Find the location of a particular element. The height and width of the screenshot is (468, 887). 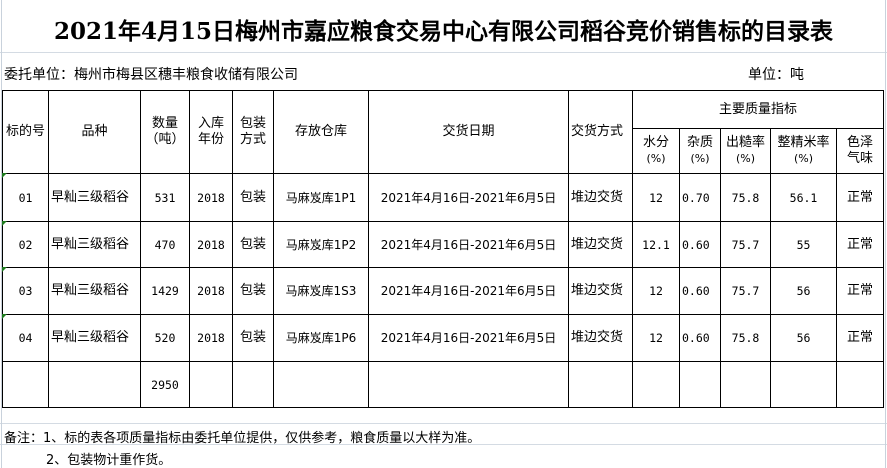

header-impurity: 杂质 (%) is located at coordinates (700, 151).